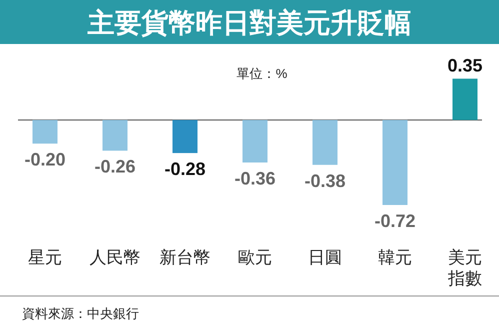 The height and width of the screenshot is (331, 499). What do you see at coordinates (465, 66) in the screenshot?
I see `data-label: 0.35` at bounding box center [465, 66].